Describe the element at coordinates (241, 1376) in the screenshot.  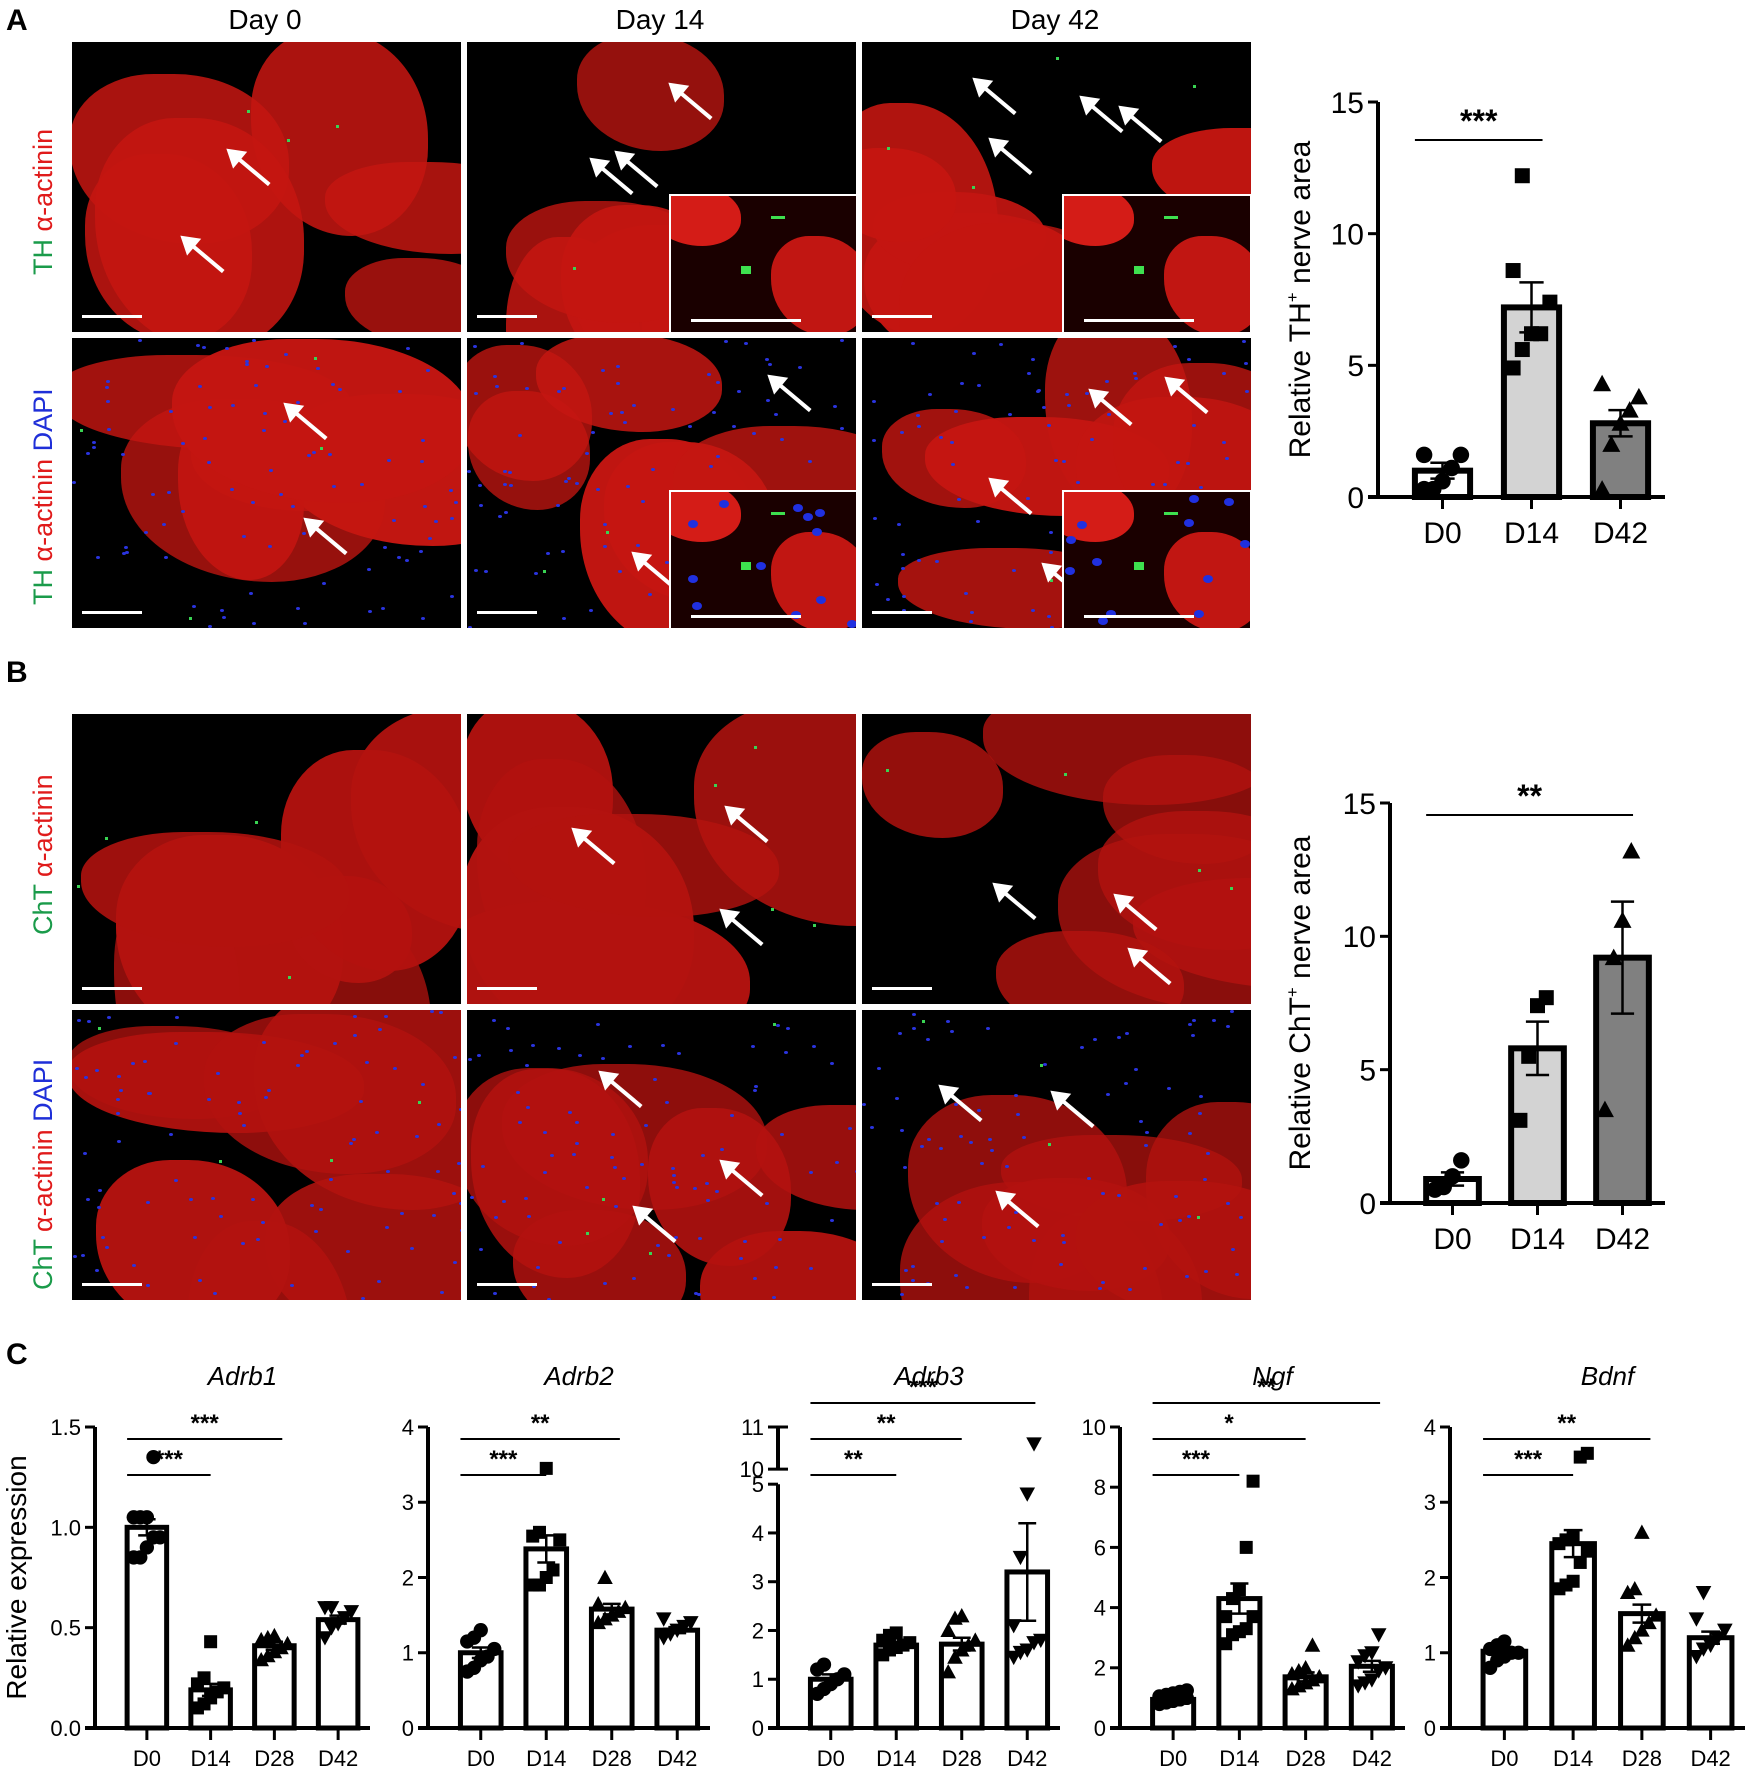
I see `chart-title: Adrb1` at that location.